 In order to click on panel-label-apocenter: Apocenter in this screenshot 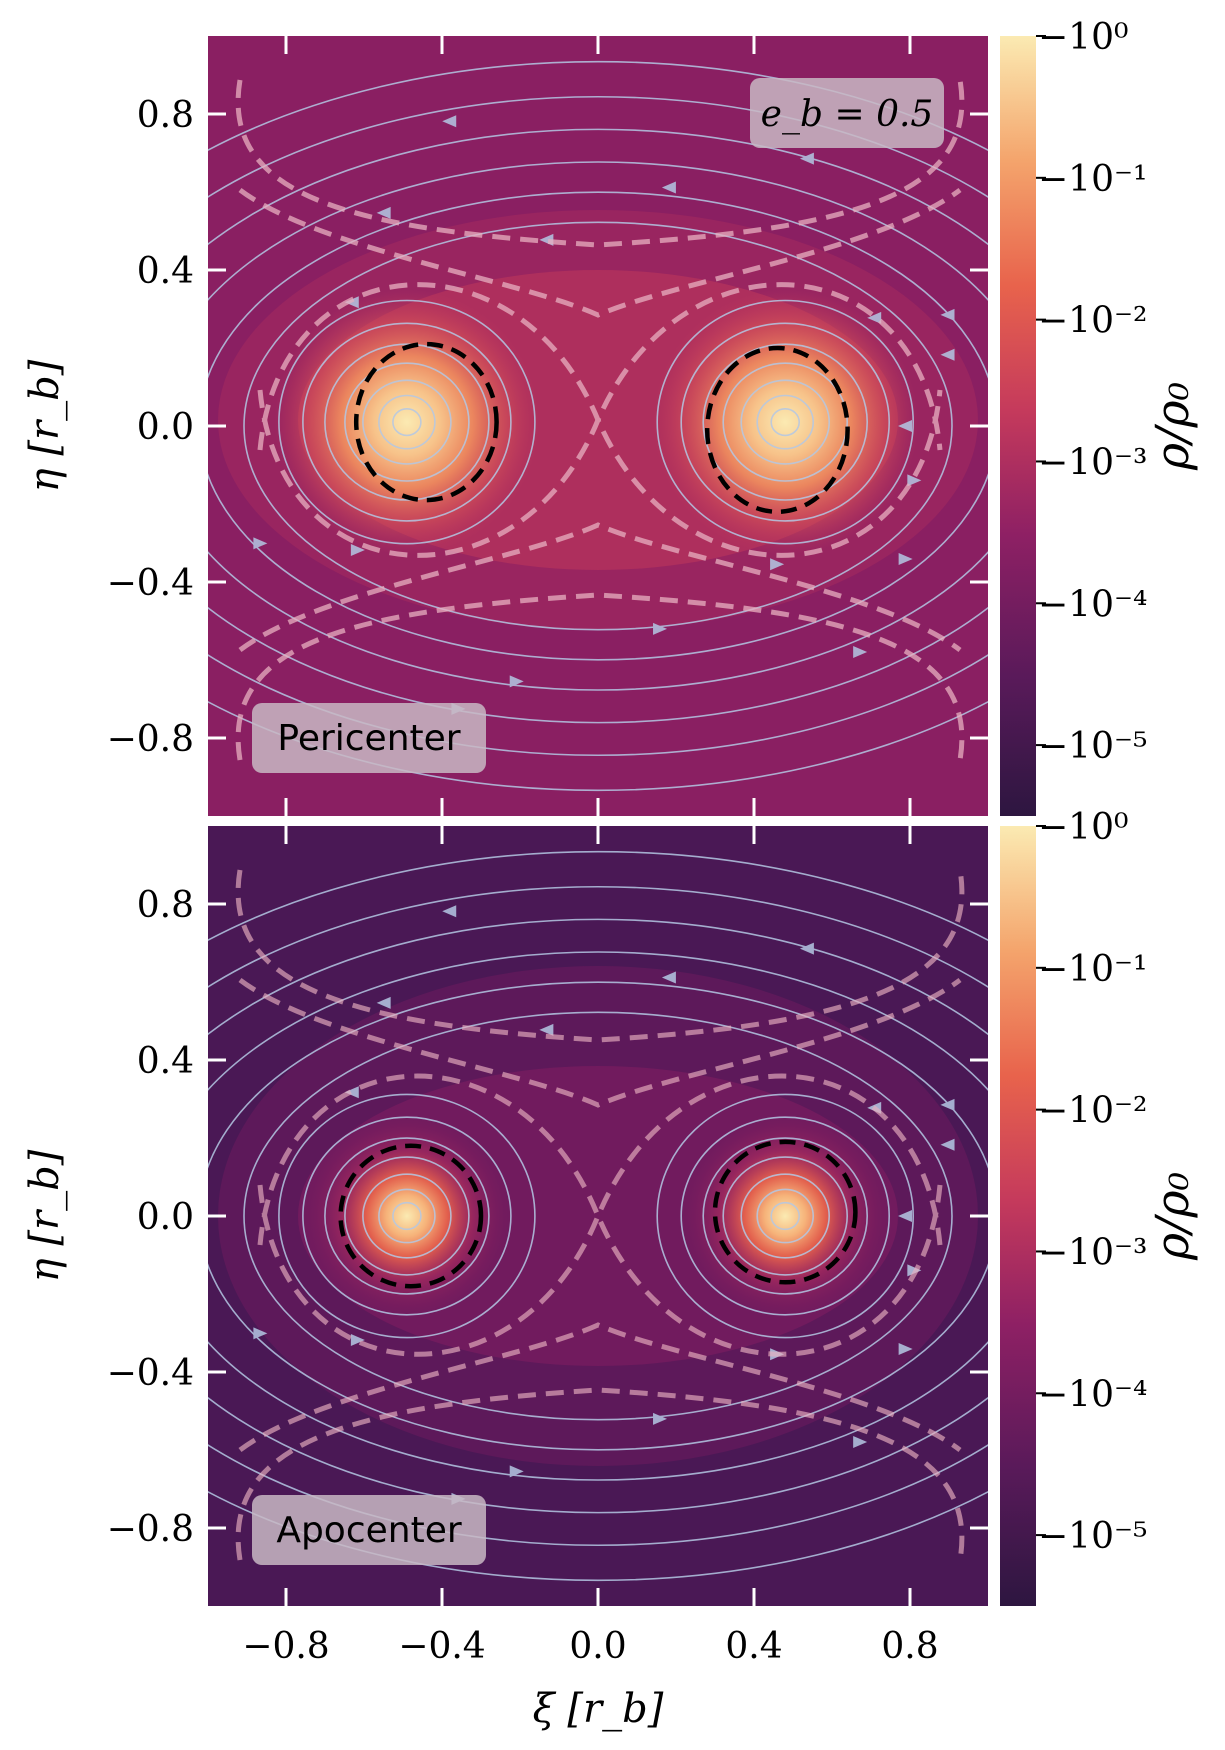, I will do `click(369, 1530)`.